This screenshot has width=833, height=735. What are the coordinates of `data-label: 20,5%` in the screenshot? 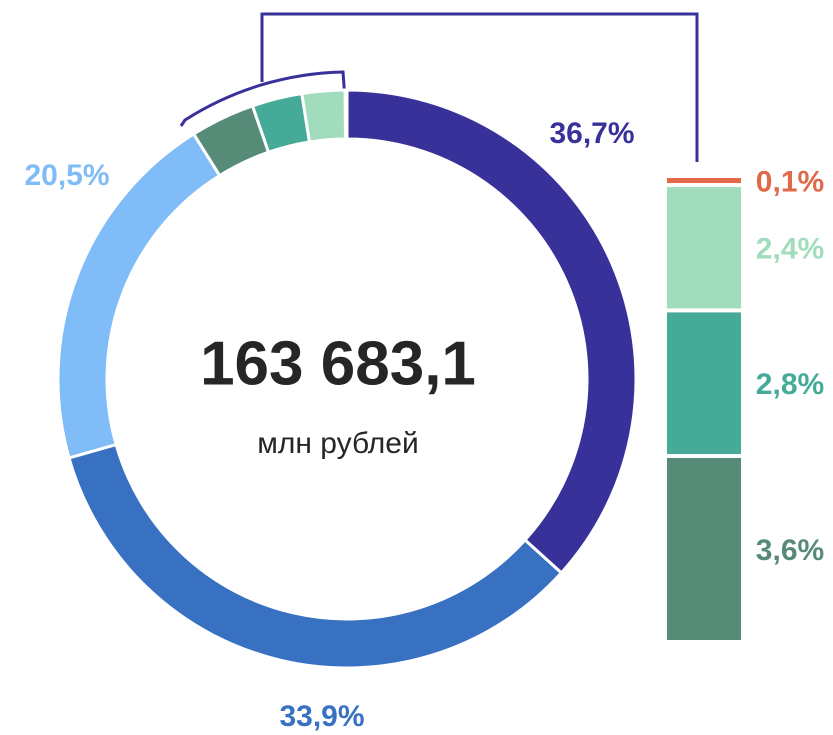 It's located at (66, 175).